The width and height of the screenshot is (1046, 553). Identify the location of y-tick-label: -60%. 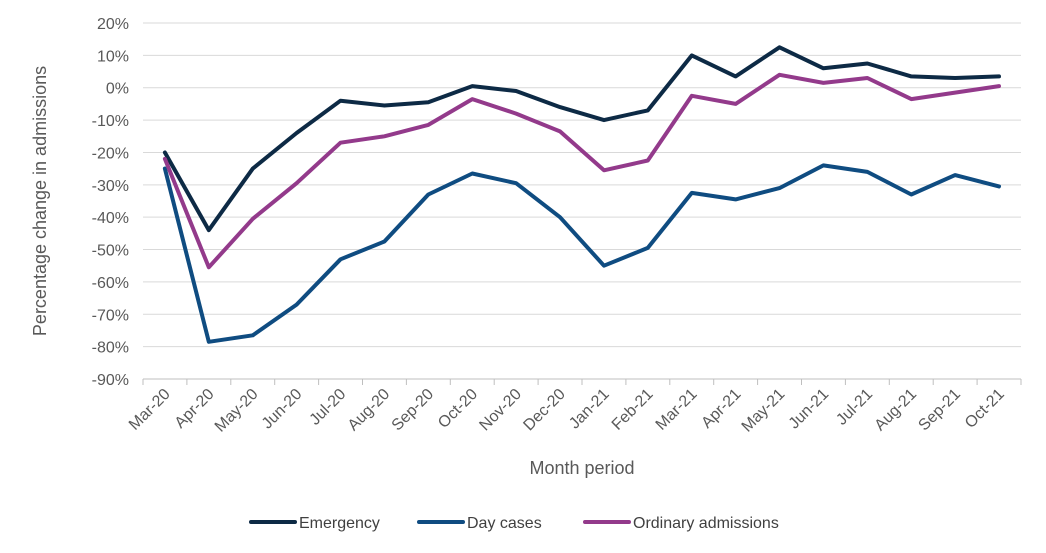
(110, 283).